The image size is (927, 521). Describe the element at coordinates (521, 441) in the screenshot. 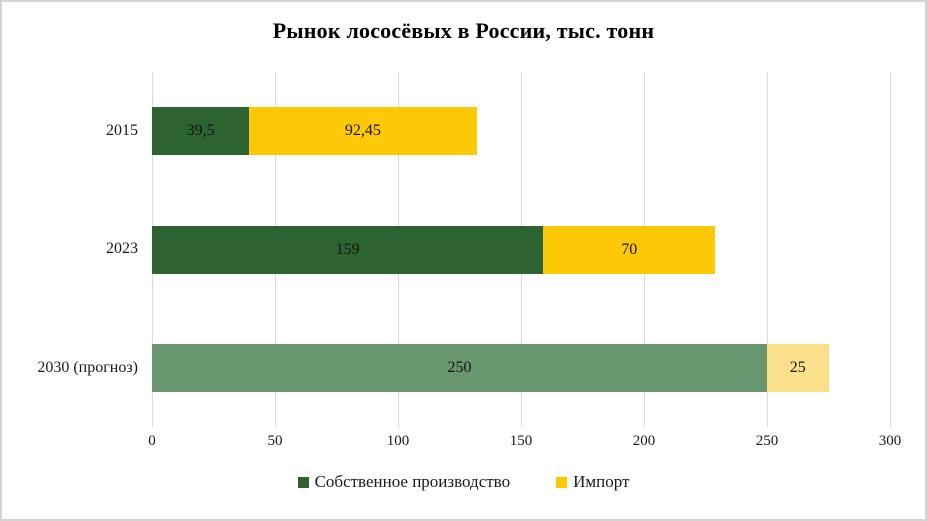

I see `x-tick-label: 150` at that location.